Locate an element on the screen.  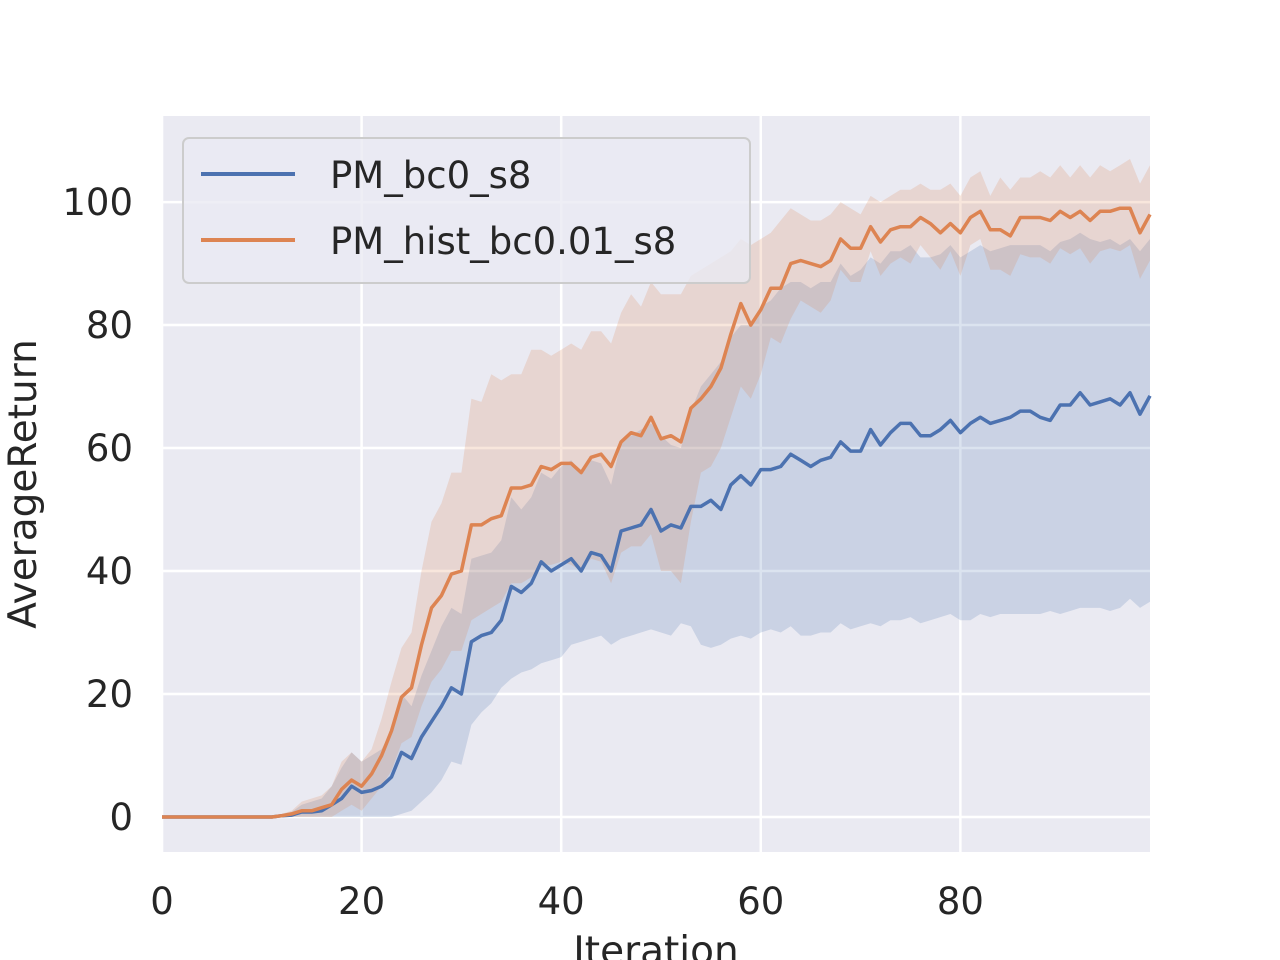
legend: PM_bc0_s8 PM_hist_bc0.01_s8 is located at coordinates (466, 210).